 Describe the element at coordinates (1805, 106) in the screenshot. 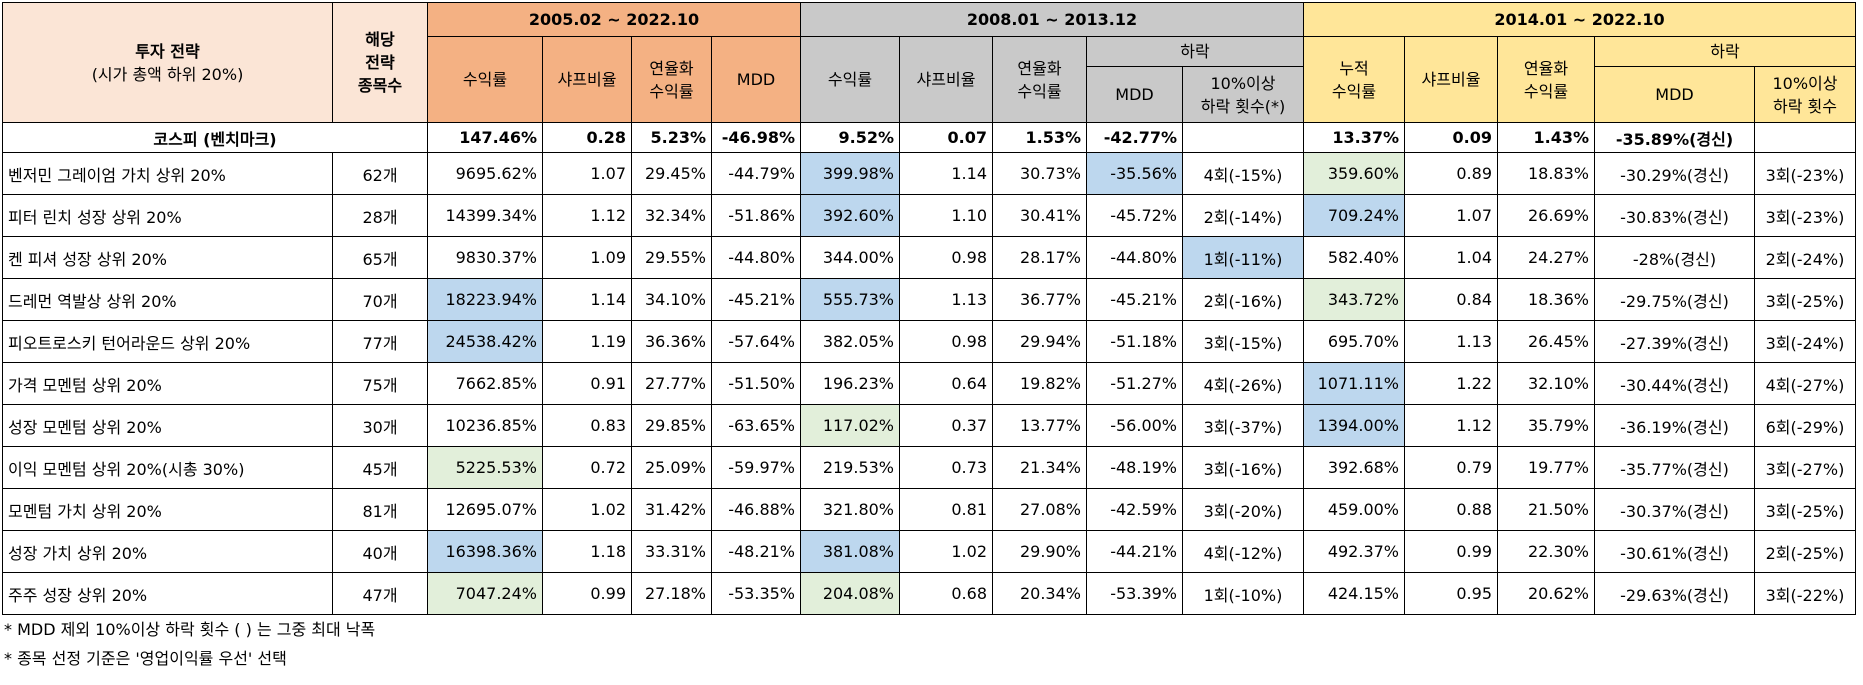

I see `header-line: 하락 횟수` at that location.